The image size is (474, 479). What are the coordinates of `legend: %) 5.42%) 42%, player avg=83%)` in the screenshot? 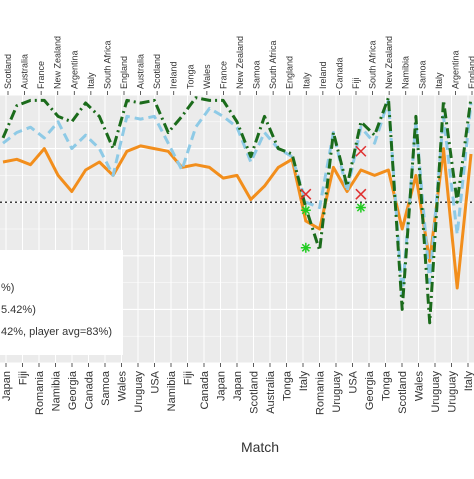 It's located at (61, 302).